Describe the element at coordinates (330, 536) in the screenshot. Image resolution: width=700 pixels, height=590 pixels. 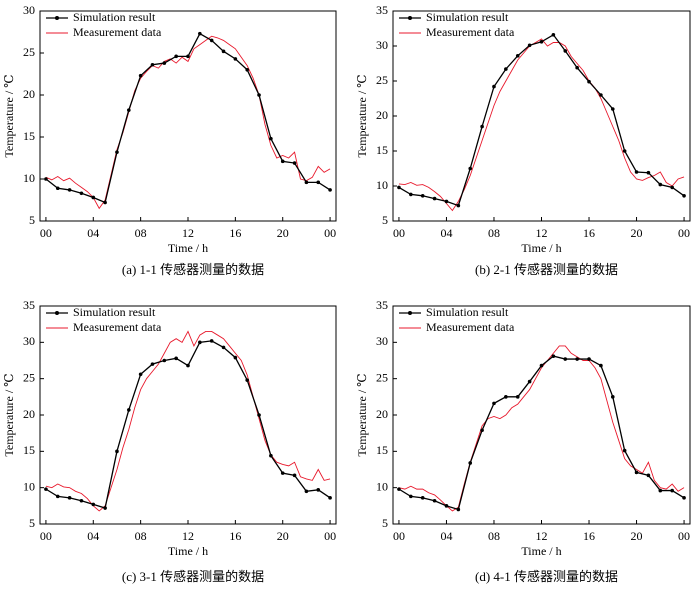
I see `x-tick-label: 00` at that location.